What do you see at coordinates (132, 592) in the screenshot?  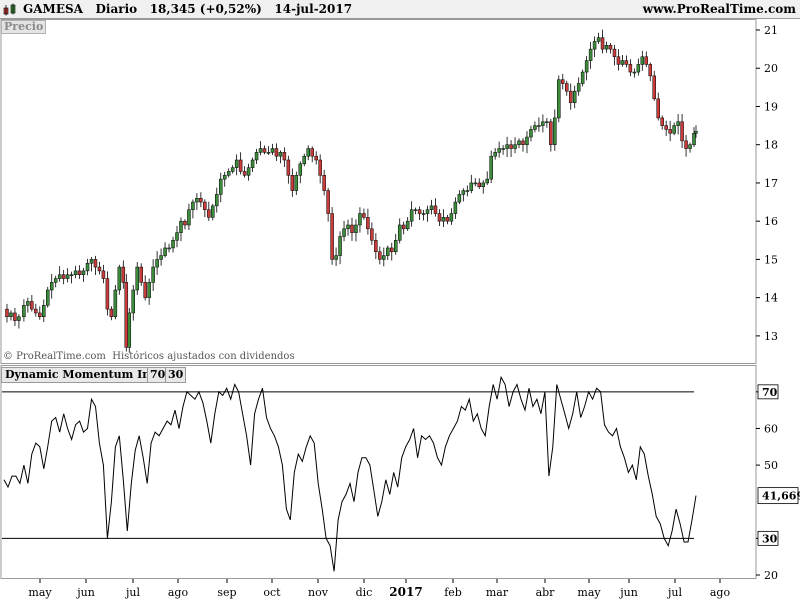 I see `x-tick-label: jul` at bounding box center [132, 592].